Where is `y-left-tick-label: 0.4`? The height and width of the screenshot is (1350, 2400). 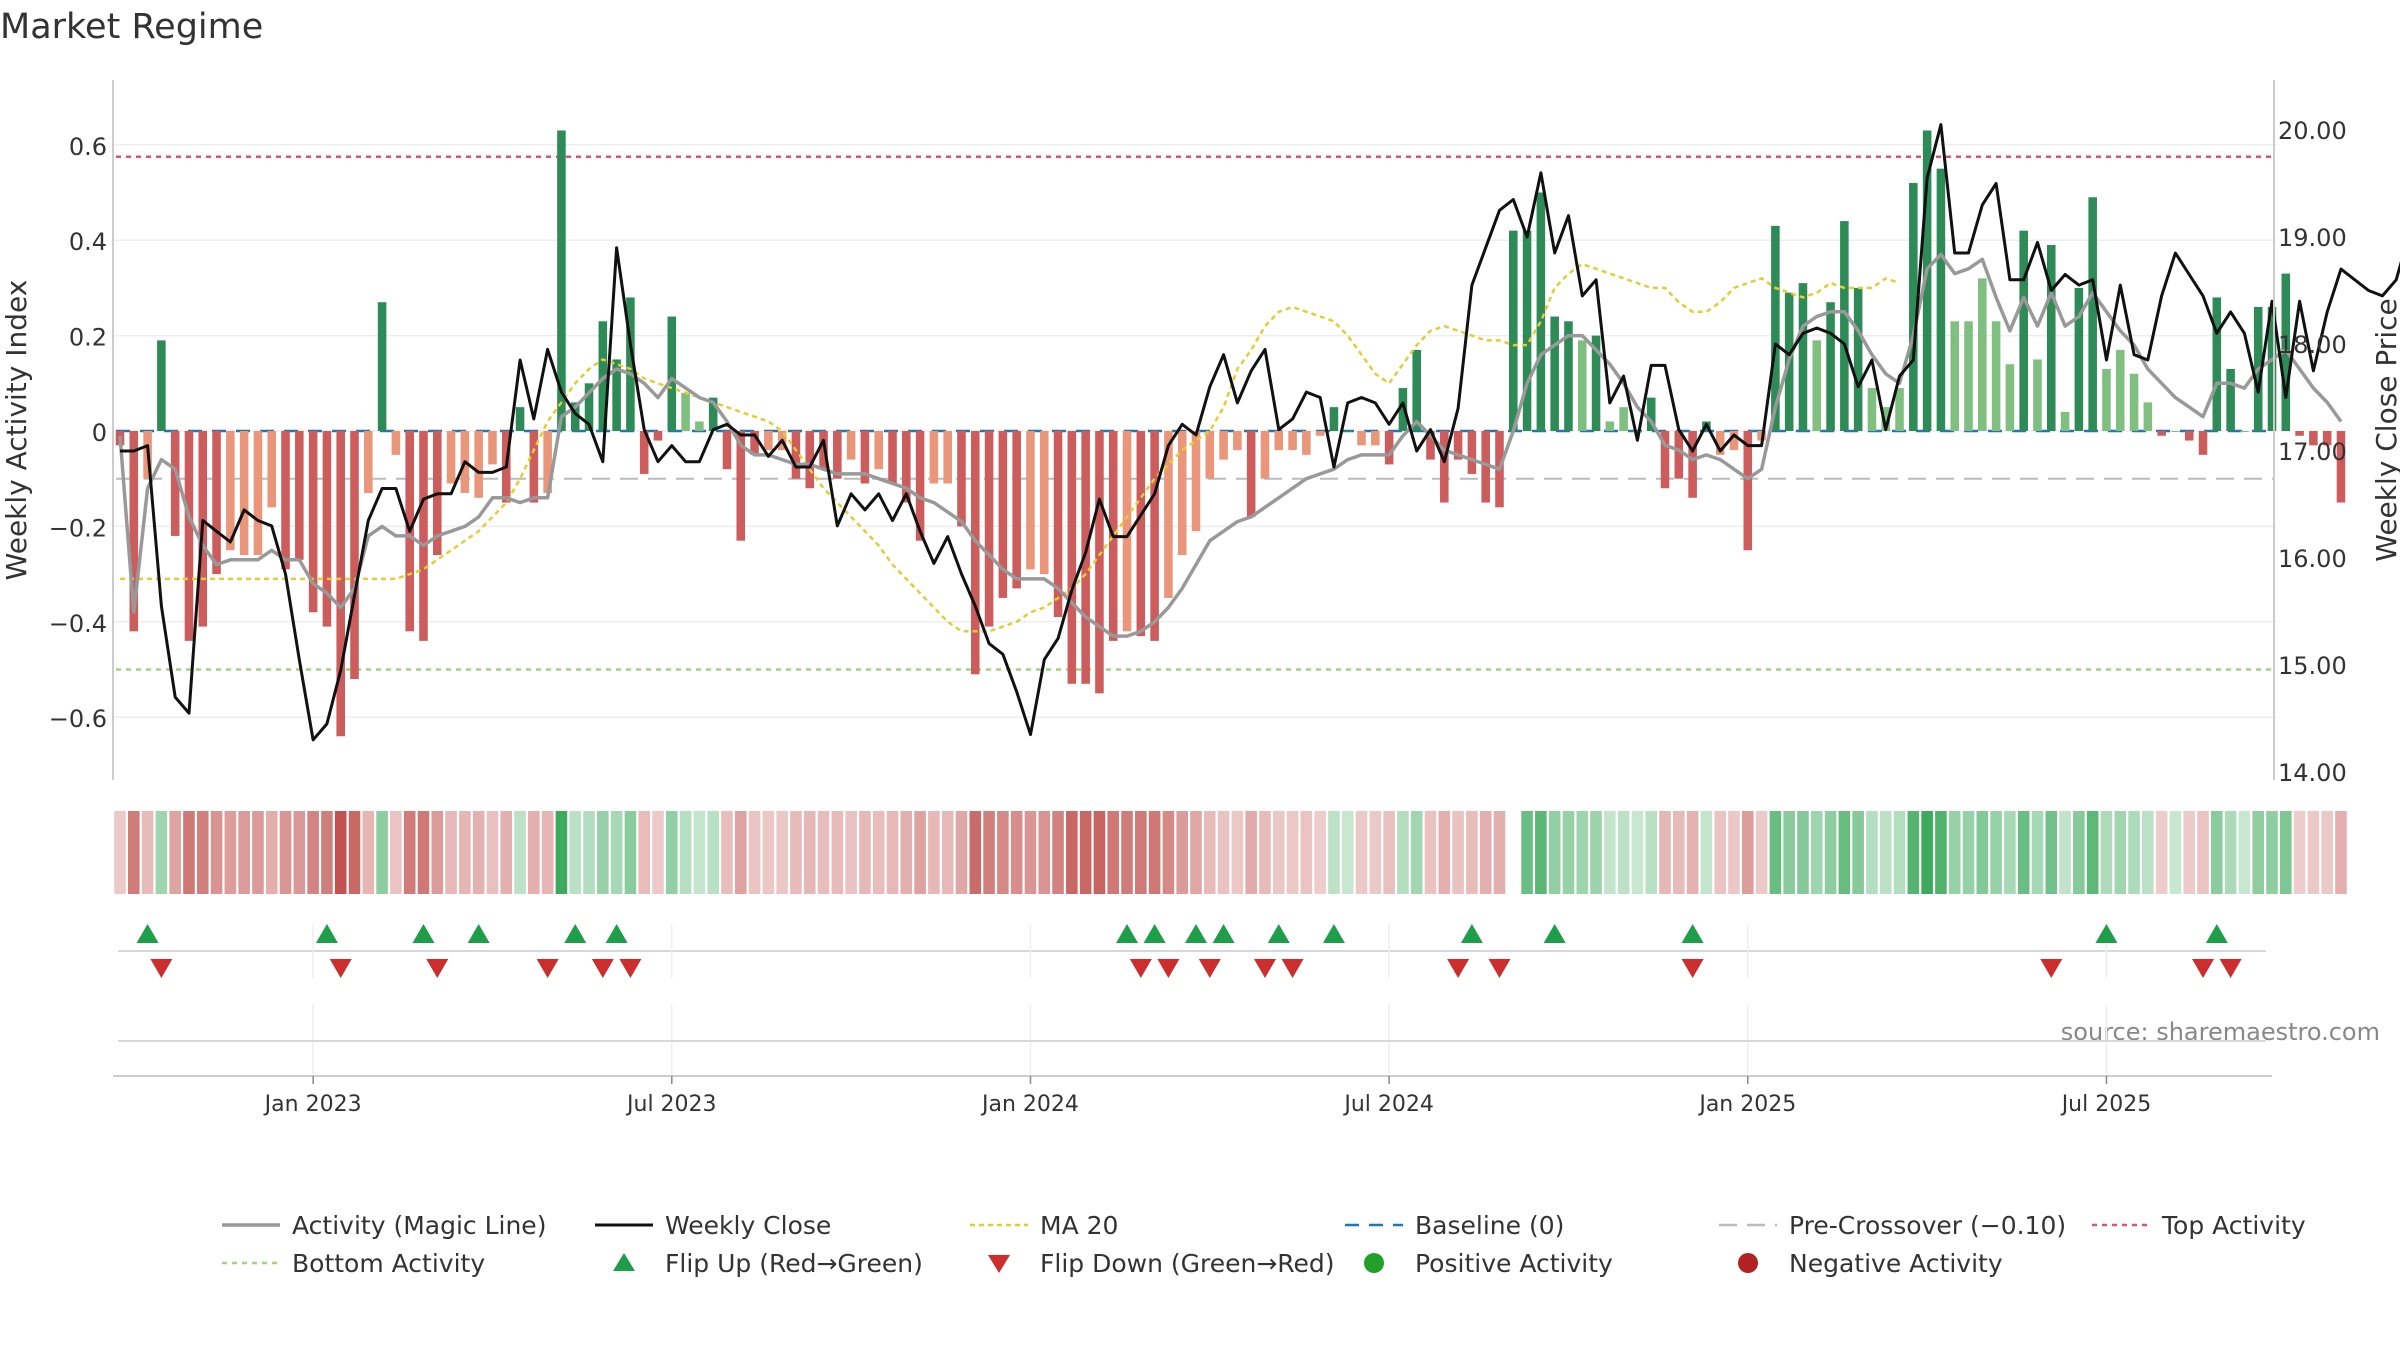
y-left-tick-label: 0.4 is located at coordinates (88, 242).